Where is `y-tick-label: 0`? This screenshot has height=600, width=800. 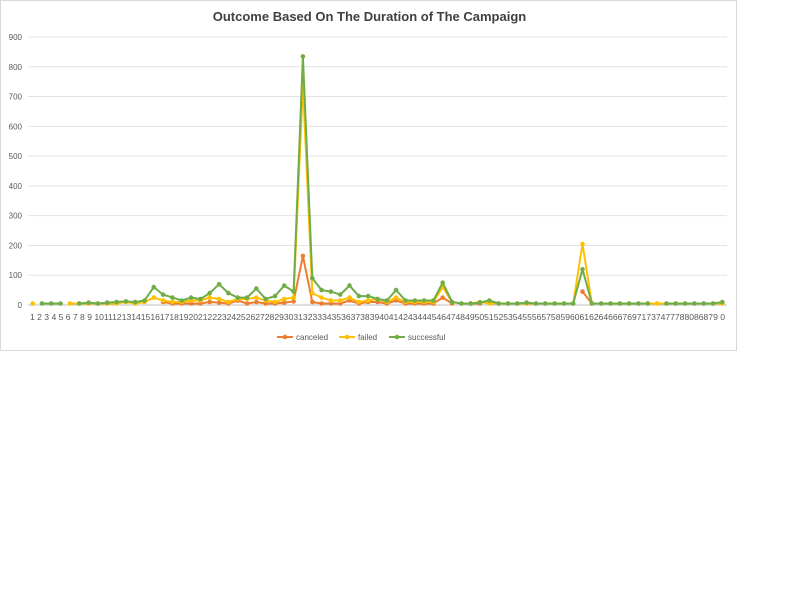
y-tick-label: 0 is located at coordinates (20, 305).